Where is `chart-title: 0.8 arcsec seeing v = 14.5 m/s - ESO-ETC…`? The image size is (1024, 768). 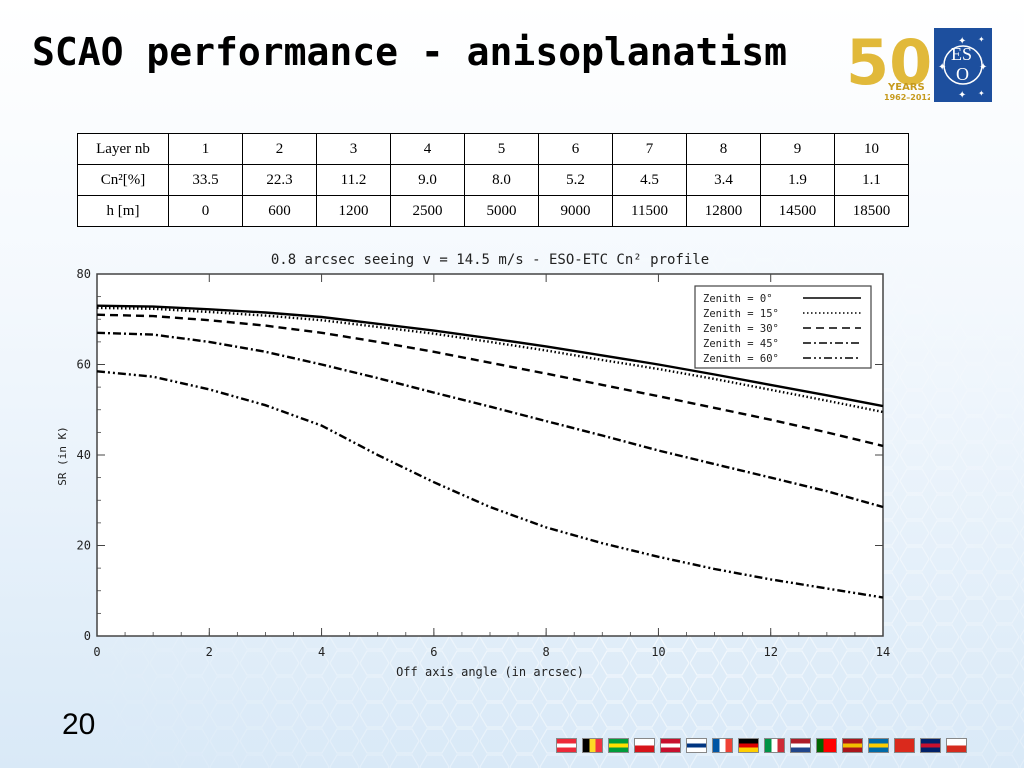 chart-title: 0.8 arcsec seeing v = 14.5 m/s - ESO-ETC… is located at coordinates (490, 260).